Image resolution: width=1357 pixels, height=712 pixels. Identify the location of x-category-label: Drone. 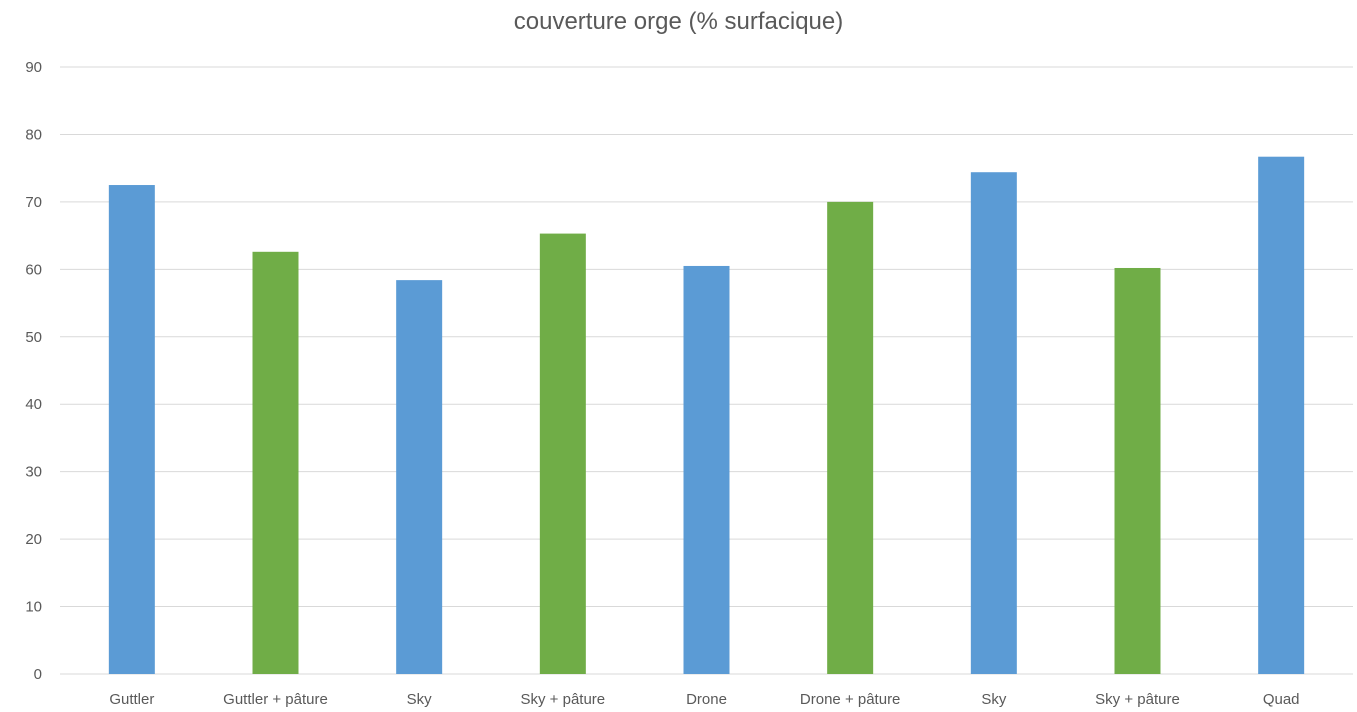
(706, 699).